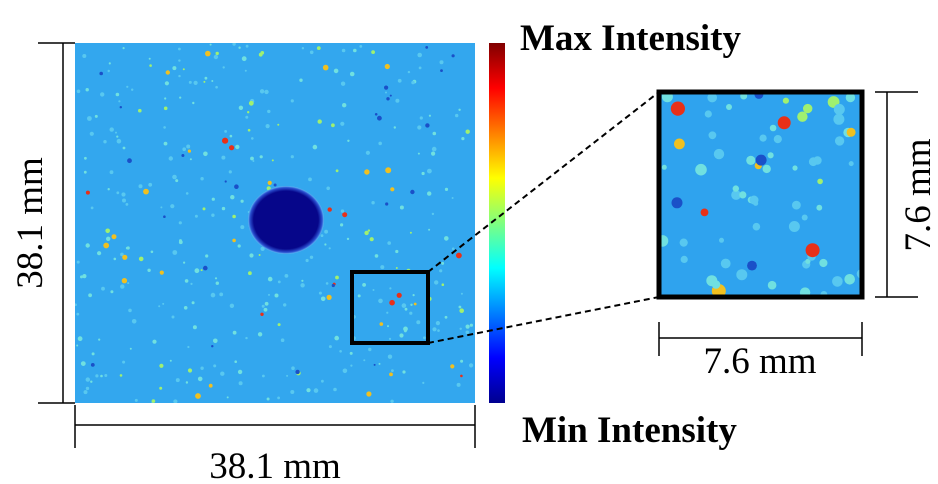 This screenshot has width=938, height=484. What do you see at coordinates (30, 223) in the screenshot?
I see `height-label: 38.1 mm` at bounding box center [30, 223].